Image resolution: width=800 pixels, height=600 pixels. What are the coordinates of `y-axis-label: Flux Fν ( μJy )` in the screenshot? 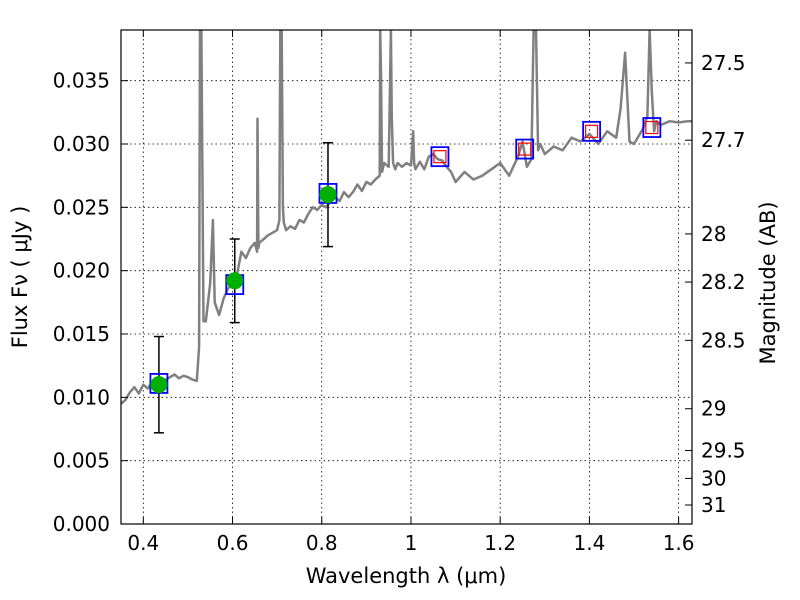 It's located at (20, 277).